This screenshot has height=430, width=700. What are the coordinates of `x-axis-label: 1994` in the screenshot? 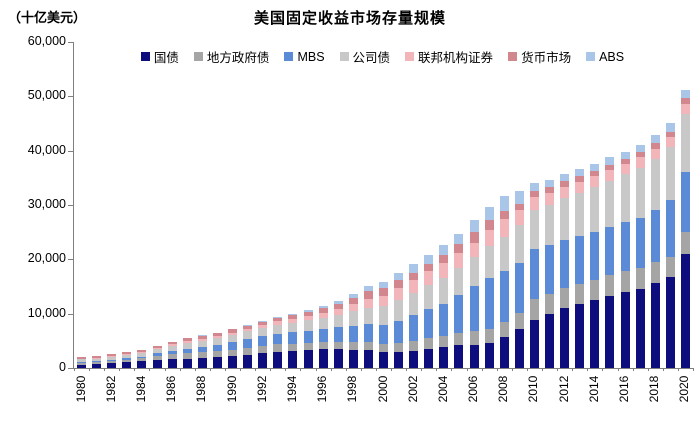 It's located at (291, 389).